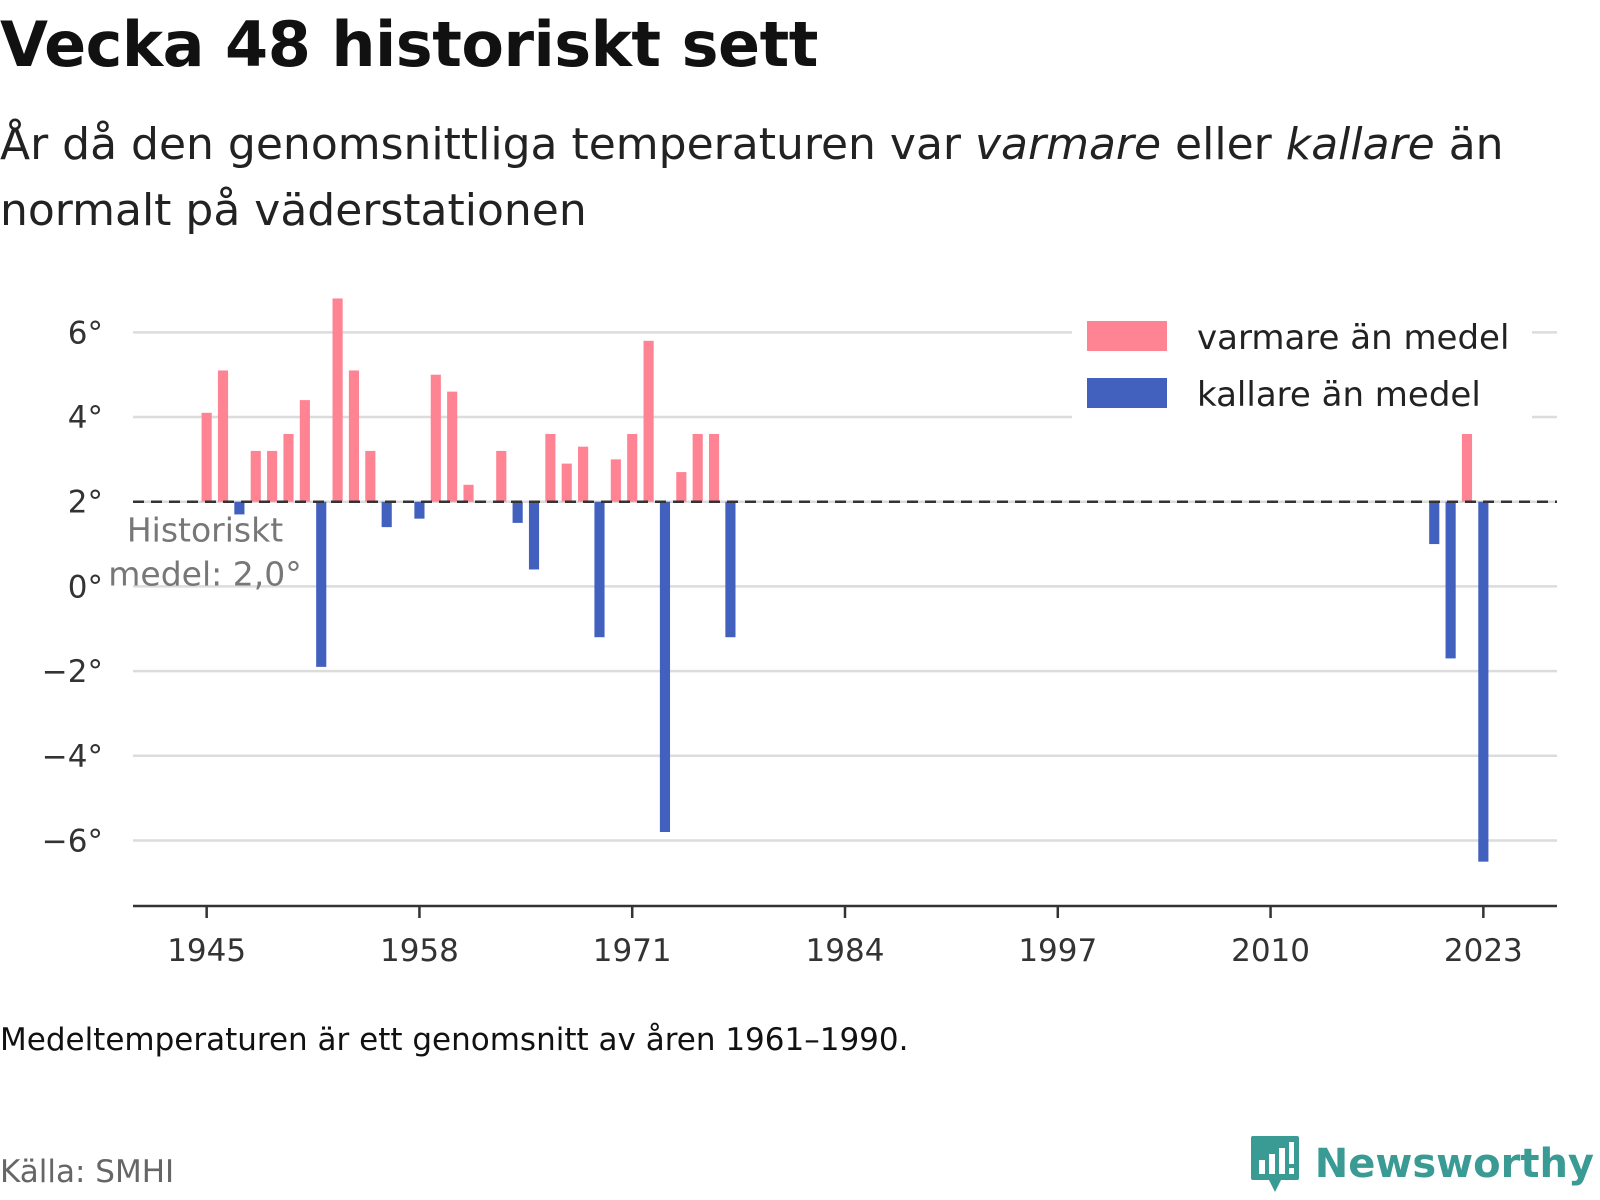 The image size is (1600, 1200). Describe the element at coordinates (85, 333) in the screenshot. I see `y-tick-label: 6°` at that location.